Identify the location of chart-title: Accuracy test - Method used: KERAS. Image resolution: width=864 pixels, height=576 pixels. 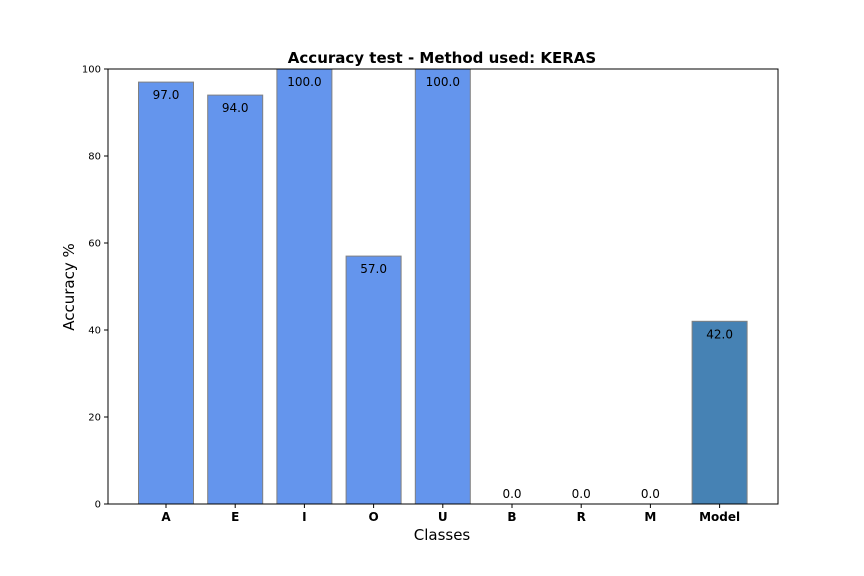
(442, 58).